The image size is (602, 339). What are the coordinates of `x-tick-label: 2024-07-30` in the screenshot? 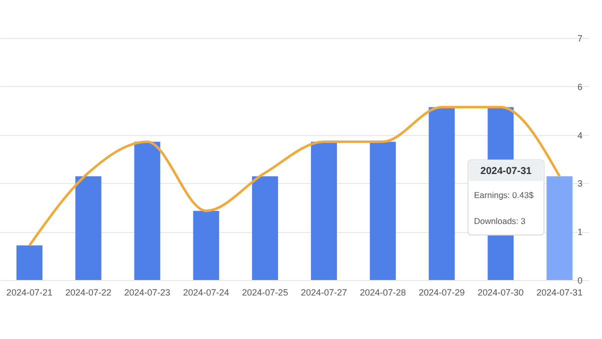 It's located at (501, 293).